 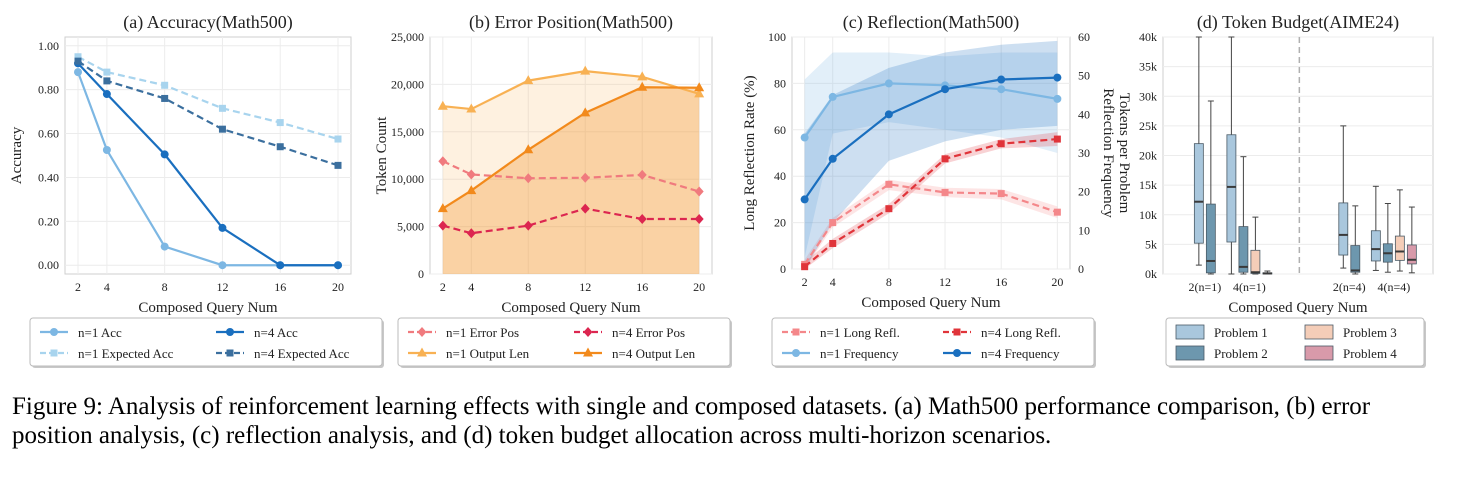 What do you see at coordinates (832, 96) in the screenshot?
I see `point-n-1-frequency` at bounding box center [832, 96].